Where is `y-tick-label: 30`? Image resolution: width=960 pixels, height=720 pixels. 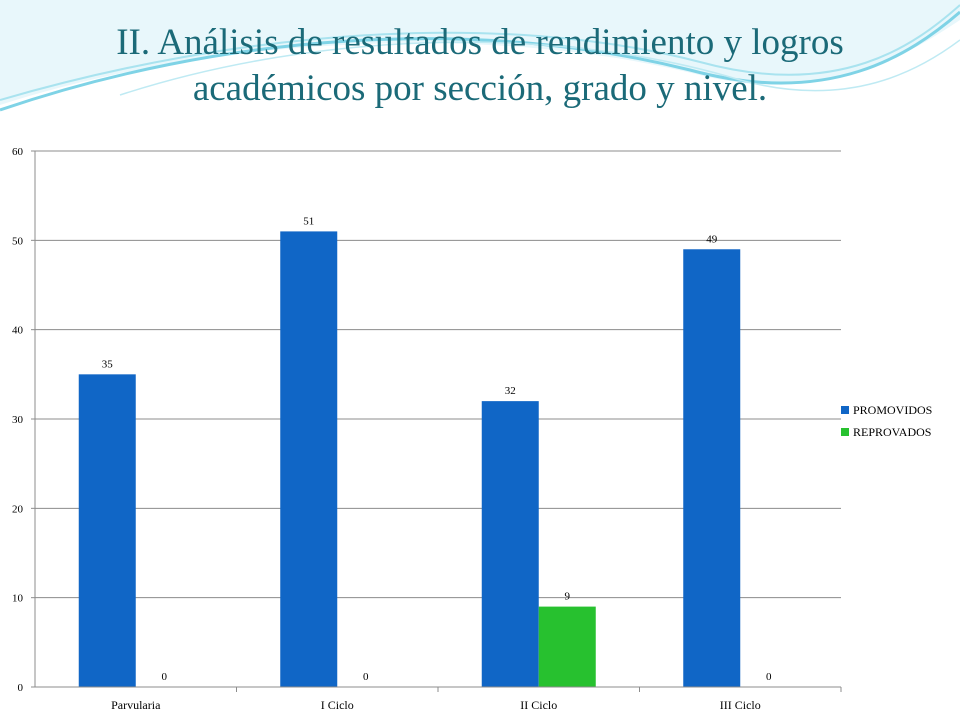
y-tick-label: 30 is located at coordinates (18, 420).